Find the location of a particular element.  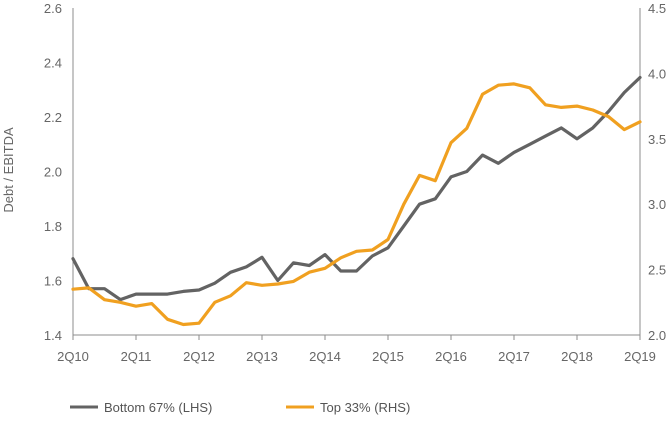

legend-item-bottom: Bottom 67% (LHS) is located at coordinates (141, 407).